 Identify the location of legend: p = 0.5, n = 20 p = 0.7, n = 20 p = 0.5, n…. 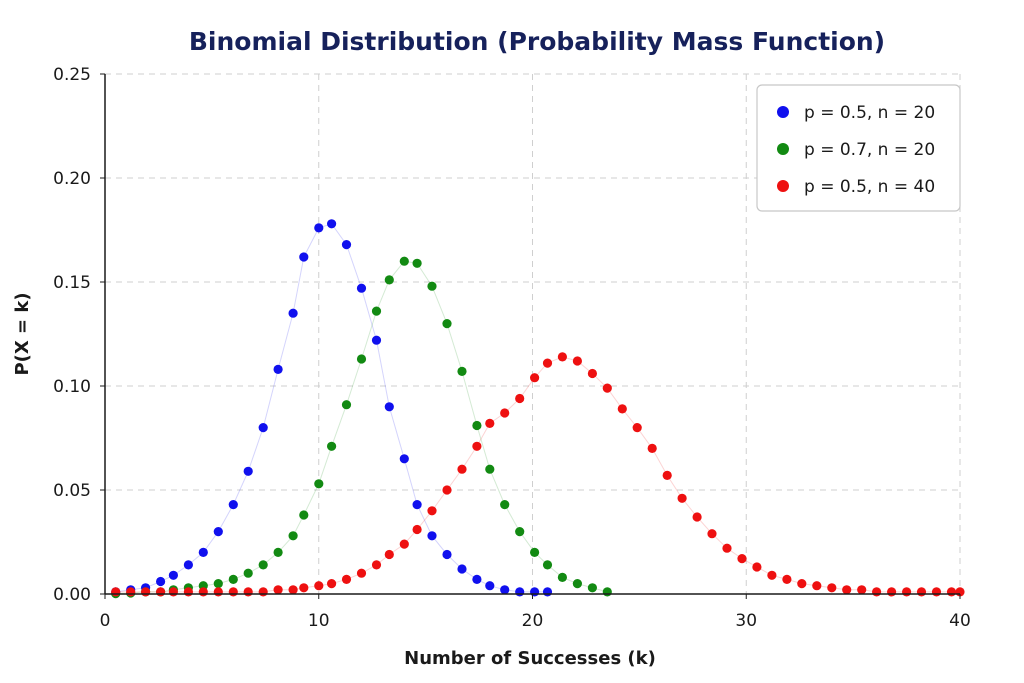
(858, 148).